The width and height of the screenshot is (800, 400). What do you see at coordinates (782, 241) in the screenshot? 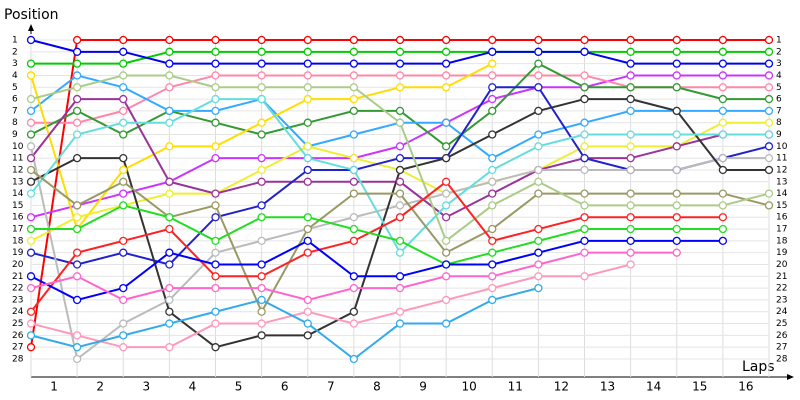
I see `y-tick-label-right: 18` at bounding box center [782, 241].